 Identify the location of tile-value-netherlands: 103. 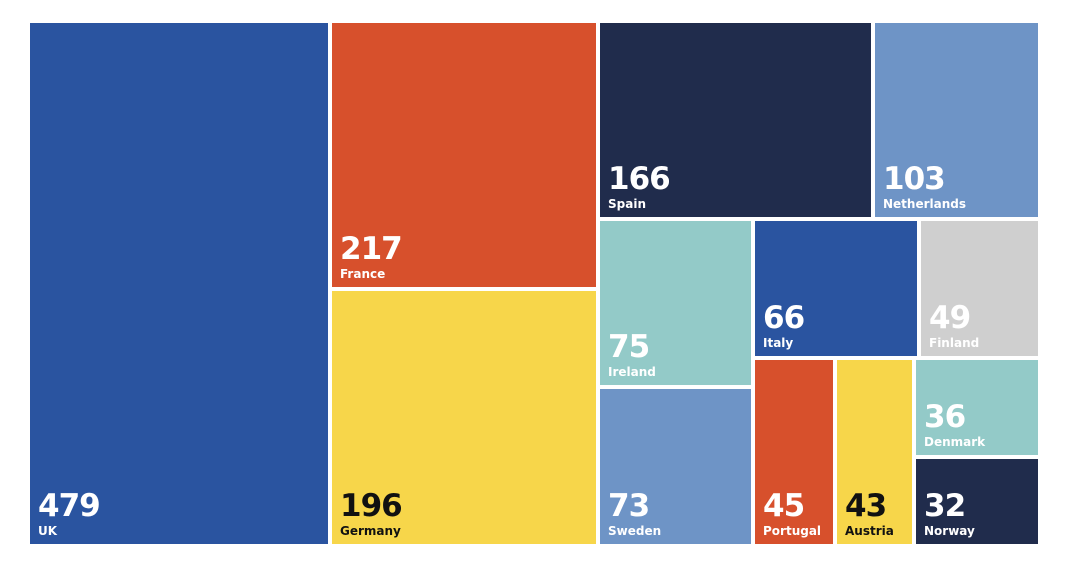
(914, 179).